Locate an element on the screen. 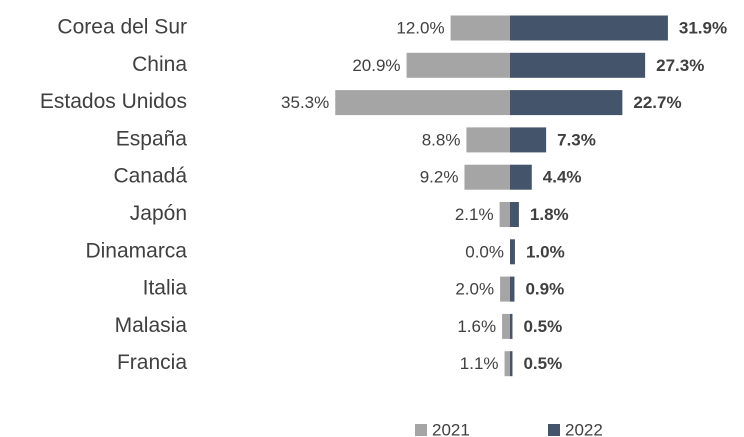 The width and height of the screenshot is (744, 437). value-label: 2.0% is located at coordinates (474, 289).